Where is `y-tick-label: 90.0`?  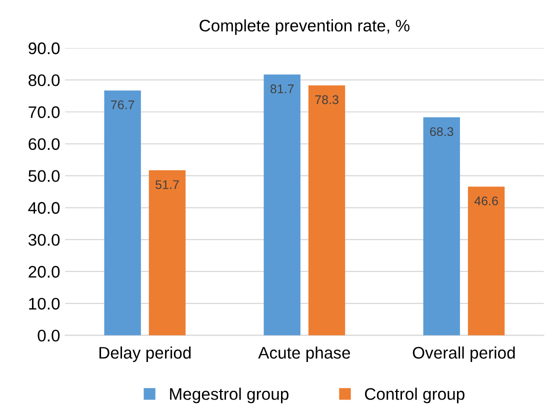
y-tick-label: 90.0 is located at coordinates (44, 48).